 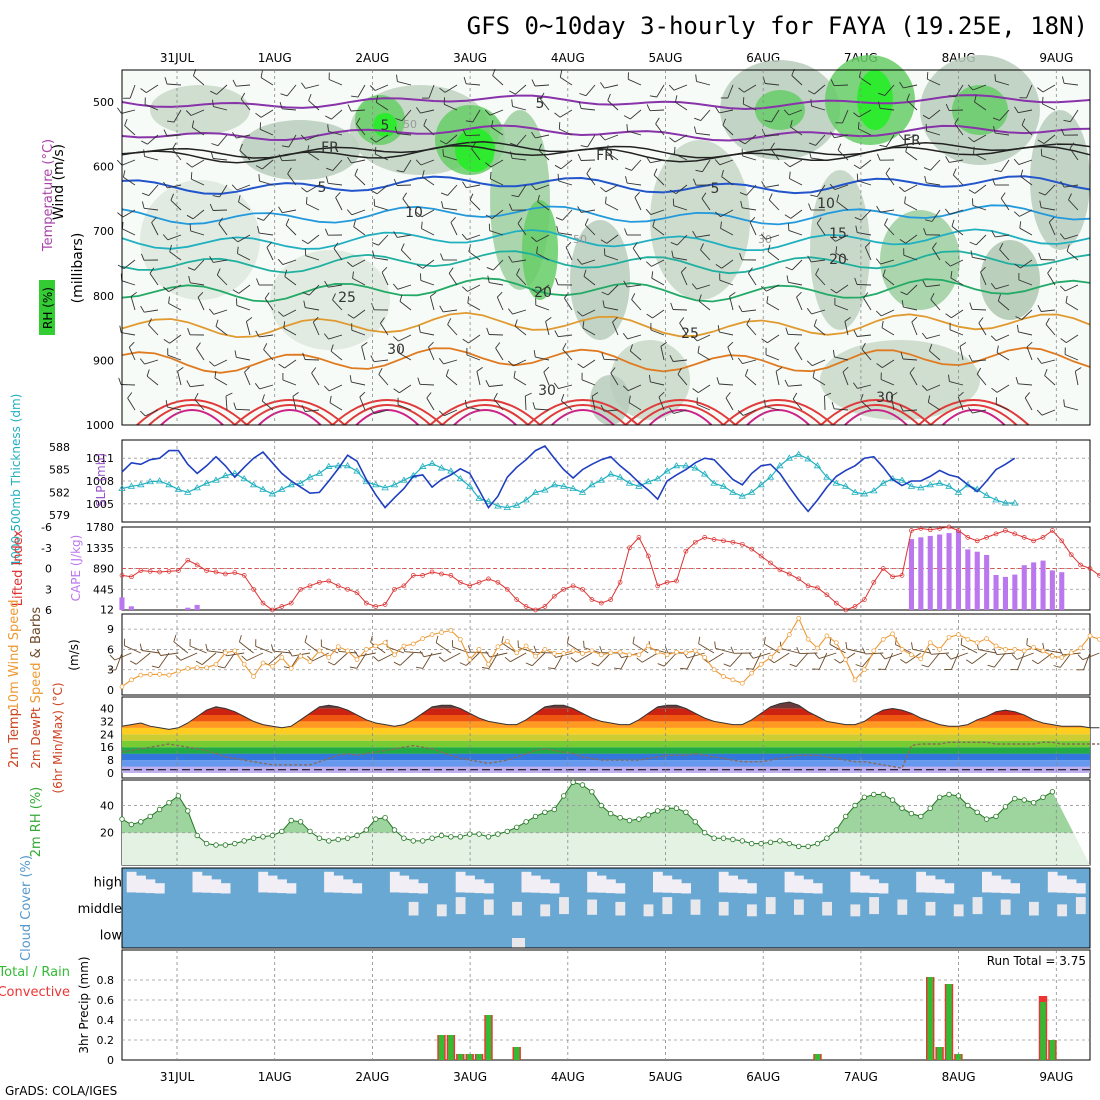 What do you see at coordinates (78, 268) in the screenshot?
I see `pressure-axis-label: (millibars)` at bounding box center [78, 268].